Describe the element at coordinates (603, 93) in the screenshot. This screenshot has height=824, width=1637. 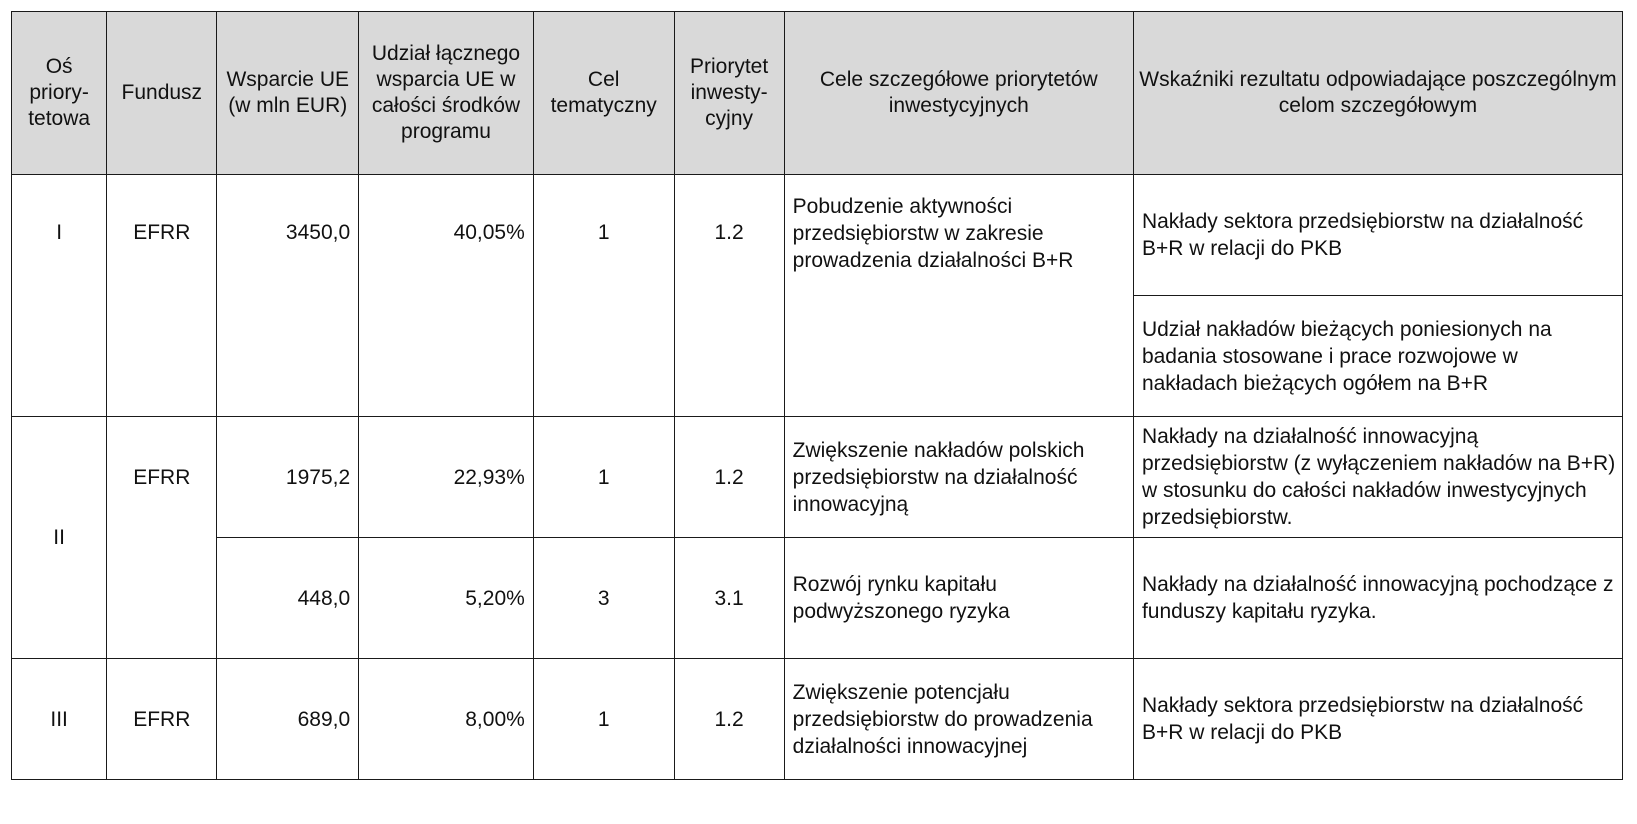
I see `header-thematic-goal: Cel tematyczny` at that location.